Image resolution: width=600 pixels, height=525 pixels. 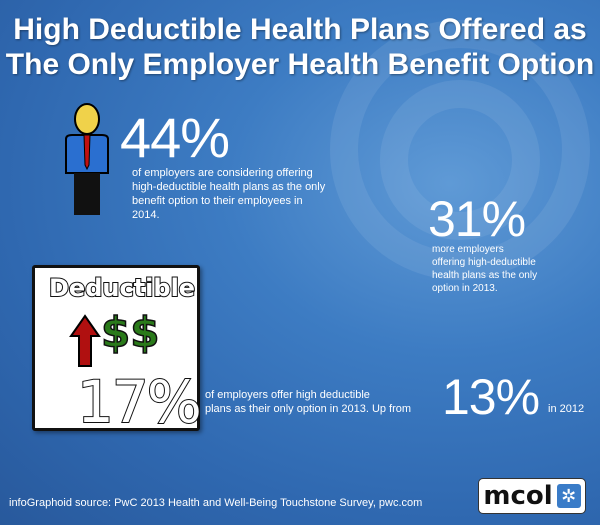 What do you see at coordinates (468, 249) in the screenshot?
I see `text-line: more employers` at bounding box center [468, 249].